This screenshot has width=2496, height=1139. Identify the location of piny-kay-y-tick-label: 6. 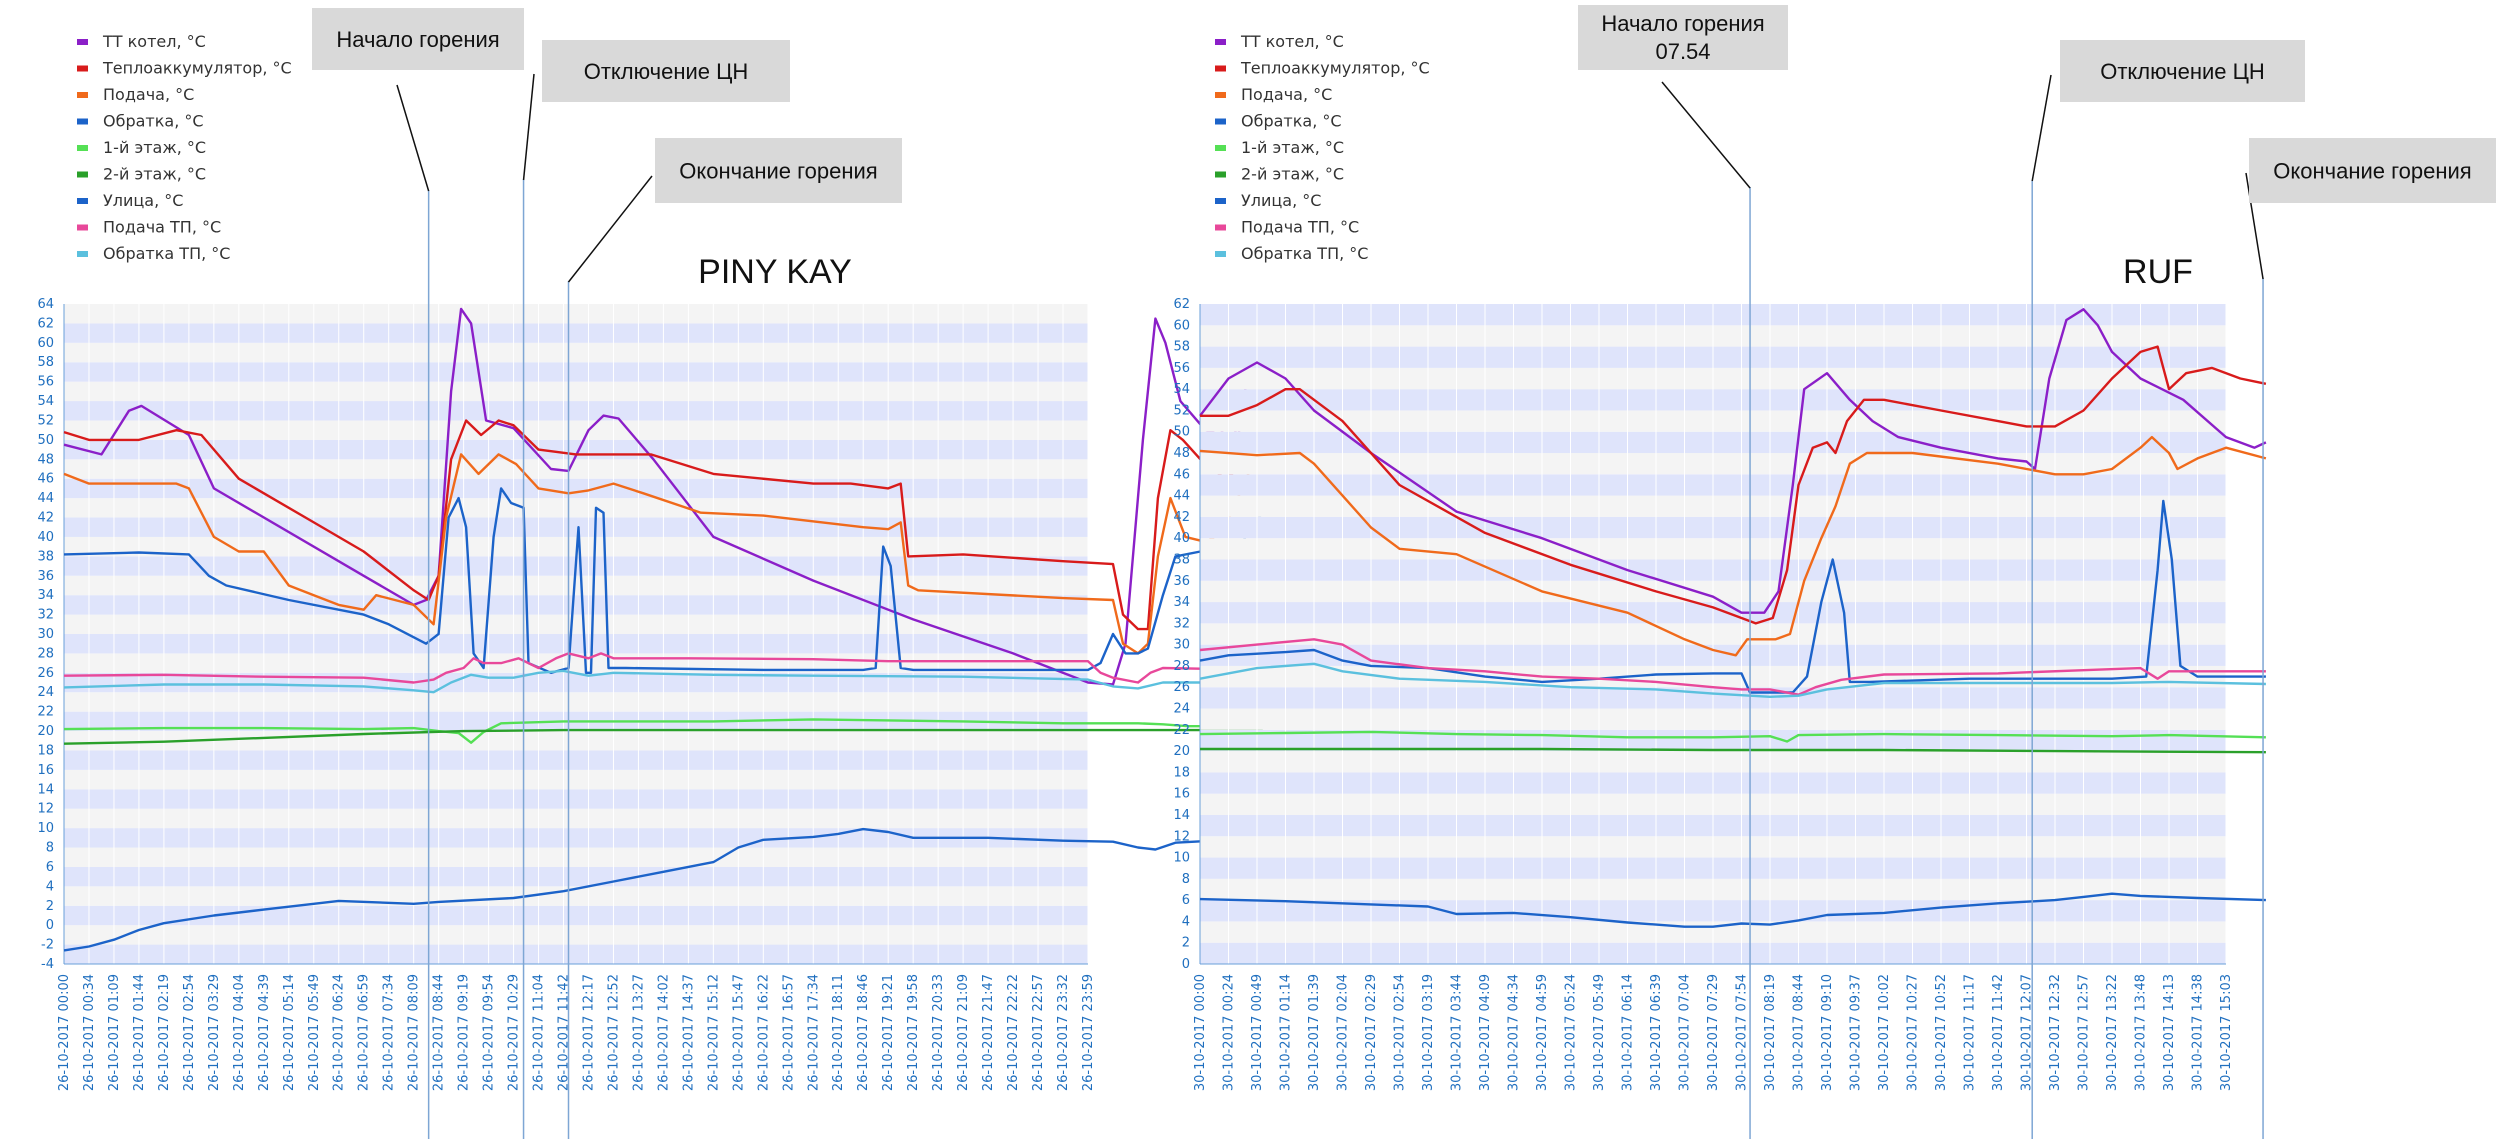
(50, 867).